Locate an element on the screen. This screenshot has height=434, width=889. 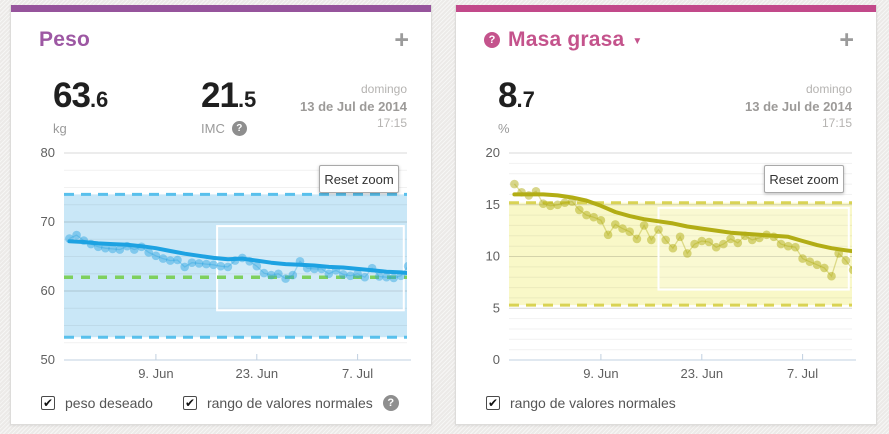
legend-row: ✔ rango de valores normales is located at coordinates (581, 403).